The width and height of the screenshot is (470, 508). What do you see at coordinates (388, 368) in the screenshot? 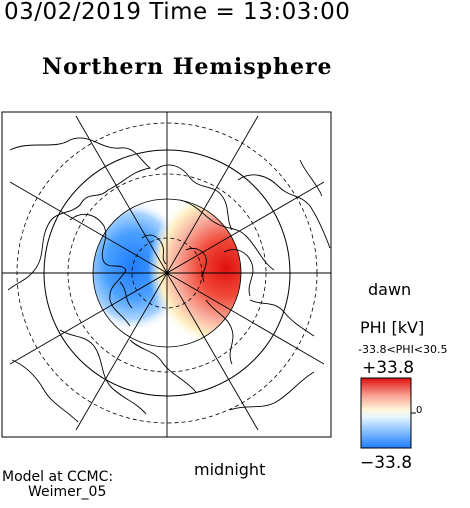
I see `colorbar-max-label: +33.8` at bounding box center [388, 368].